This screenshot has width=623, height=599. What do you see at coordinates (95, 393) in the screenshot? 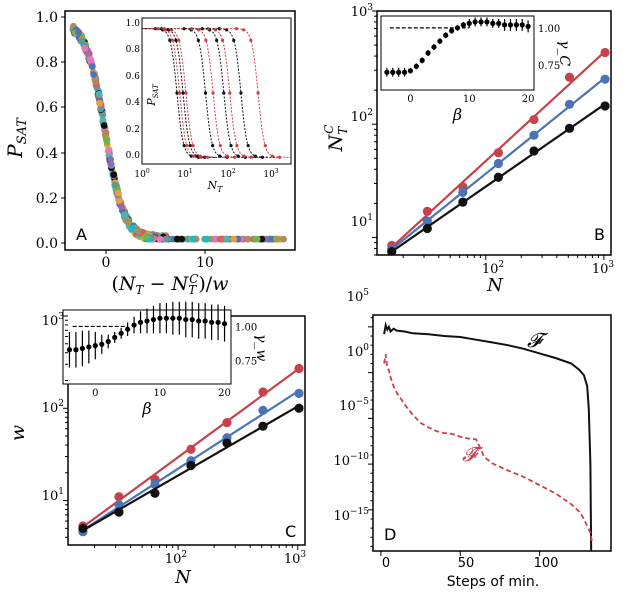
I see `inset-xtick: 0` at bounding box center [95, 393].